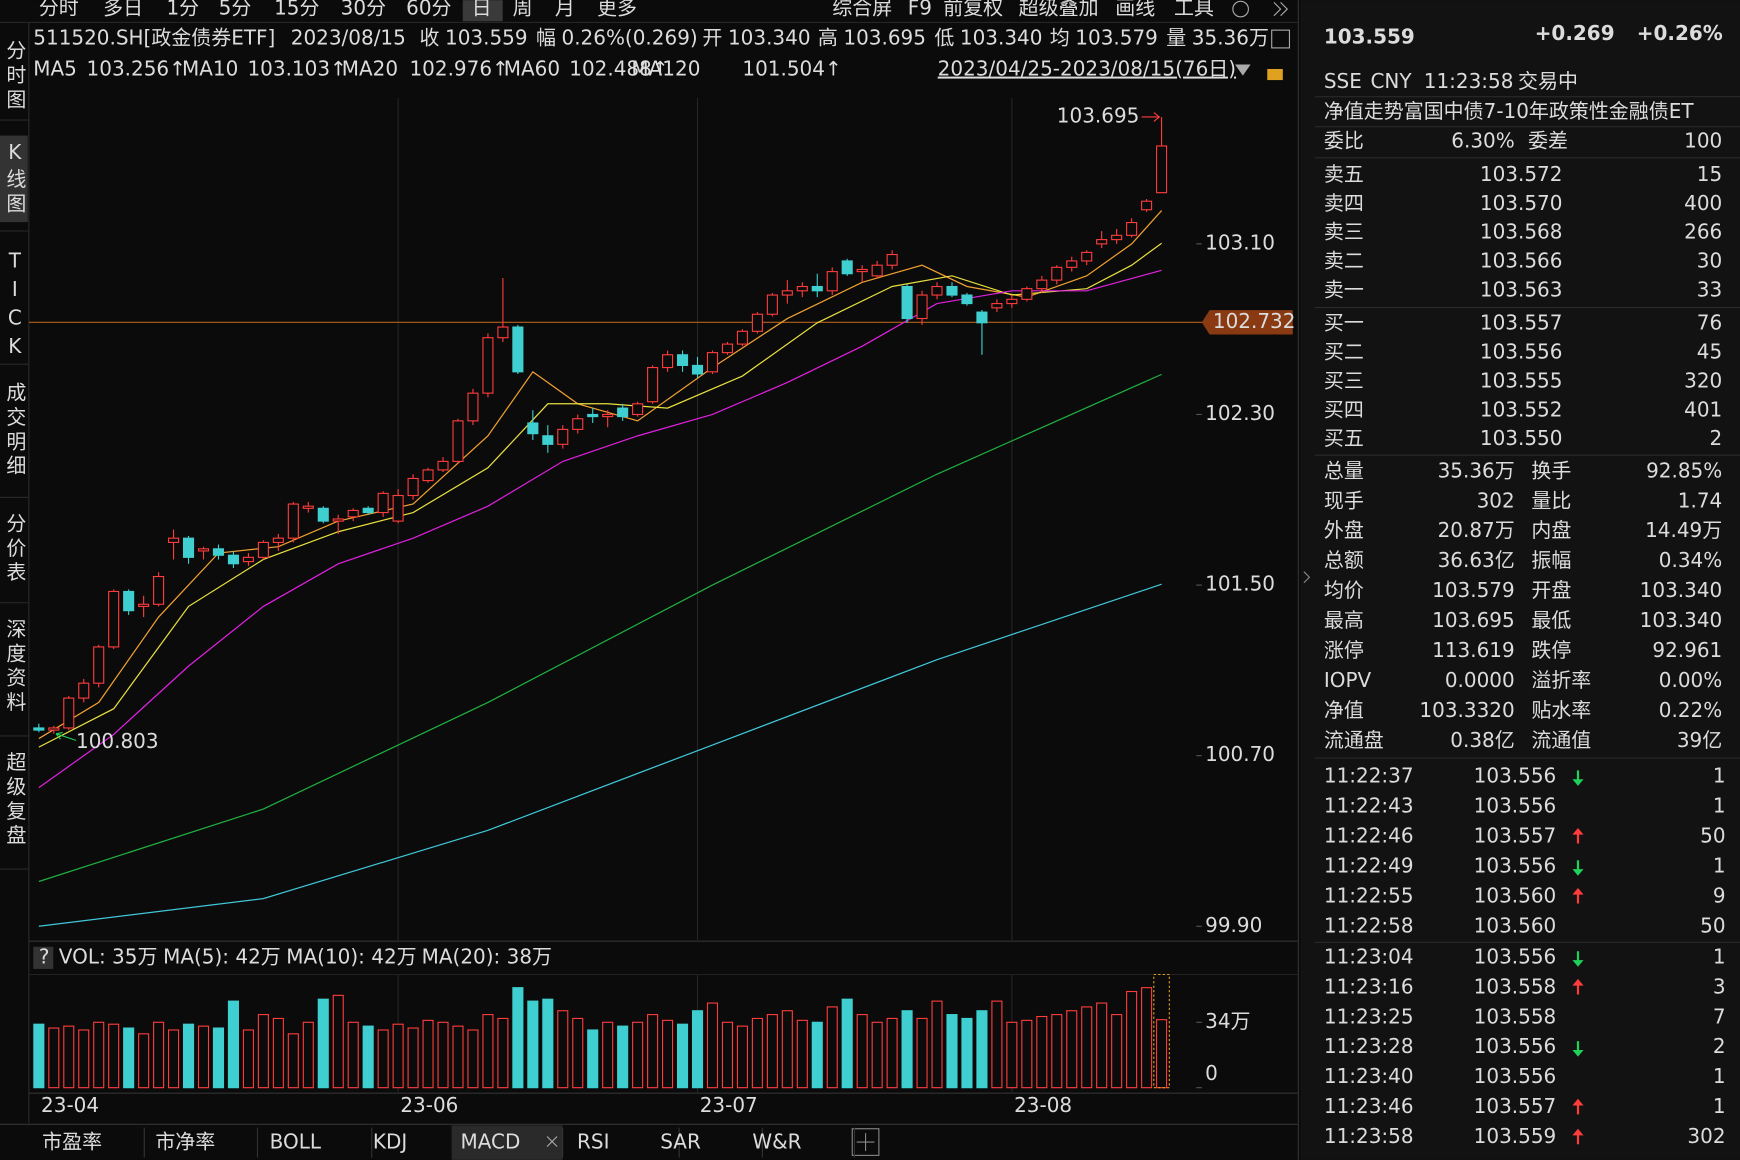  Describe the element at coordinates (523, 10) in the screenshot. I see `period-tab: 周` at that location.